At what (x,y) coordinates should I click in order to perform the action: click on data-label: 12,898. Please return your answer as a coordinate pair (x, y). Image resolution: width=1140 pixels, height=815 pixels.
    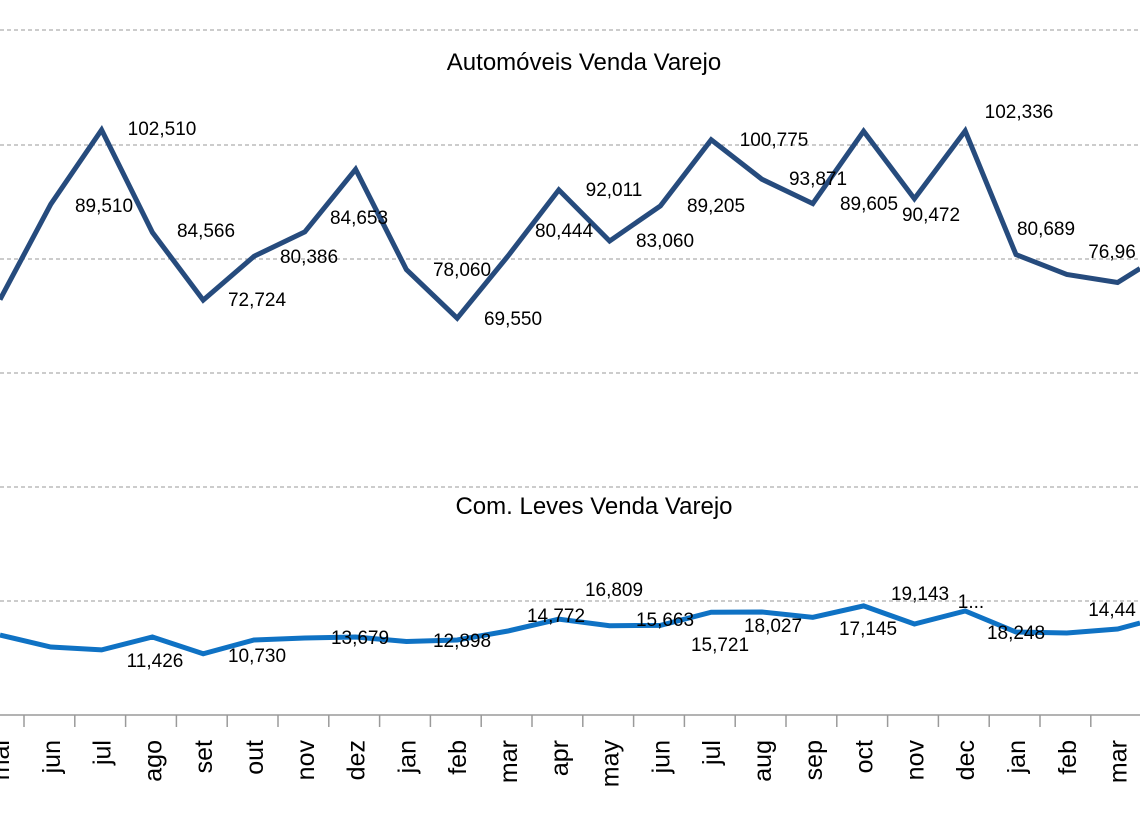
    Looking at the image, I should click on (462, 641).